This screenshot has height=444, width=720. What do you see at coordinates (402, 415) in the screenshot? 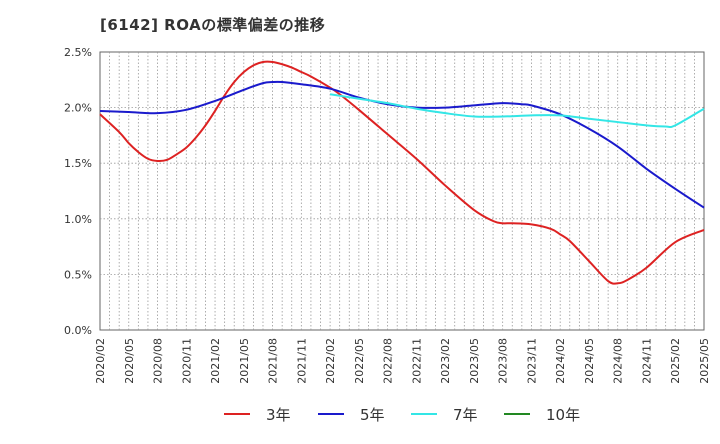
I see `legend: 3年 5年 7年 10年` at bounding box center [402, 415].